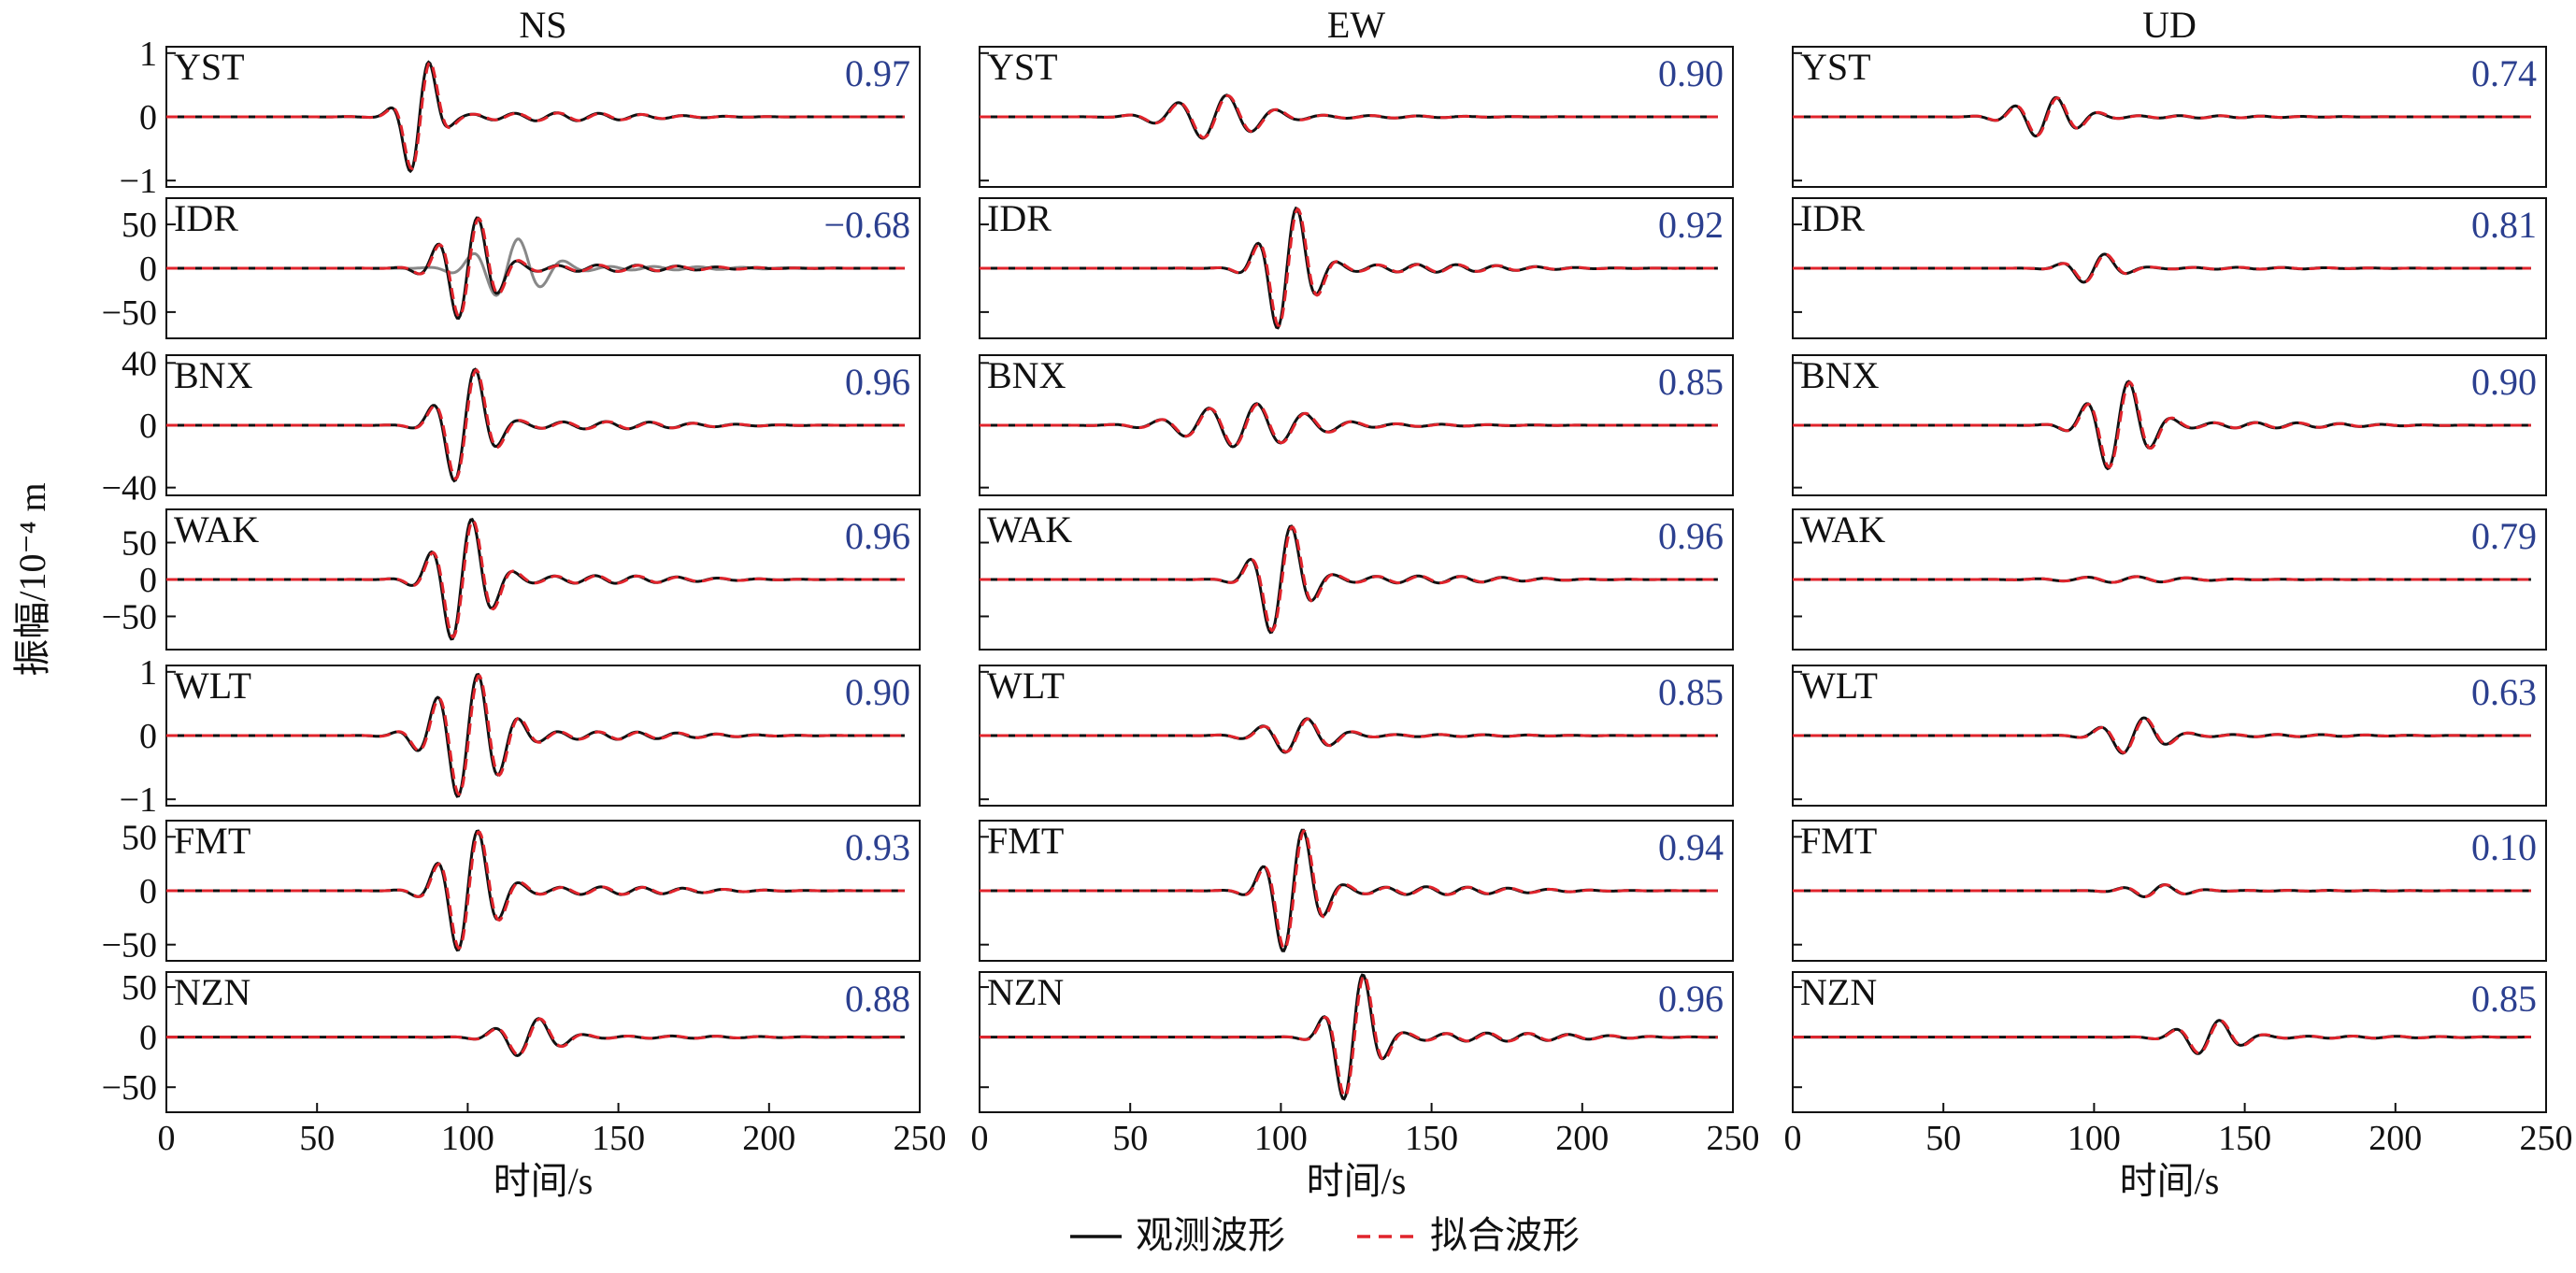  What do you see at coordinates (1357, 25) in the screenshot?
I see `column-titles: NS EW UD` at bounding box center [1357, 25].